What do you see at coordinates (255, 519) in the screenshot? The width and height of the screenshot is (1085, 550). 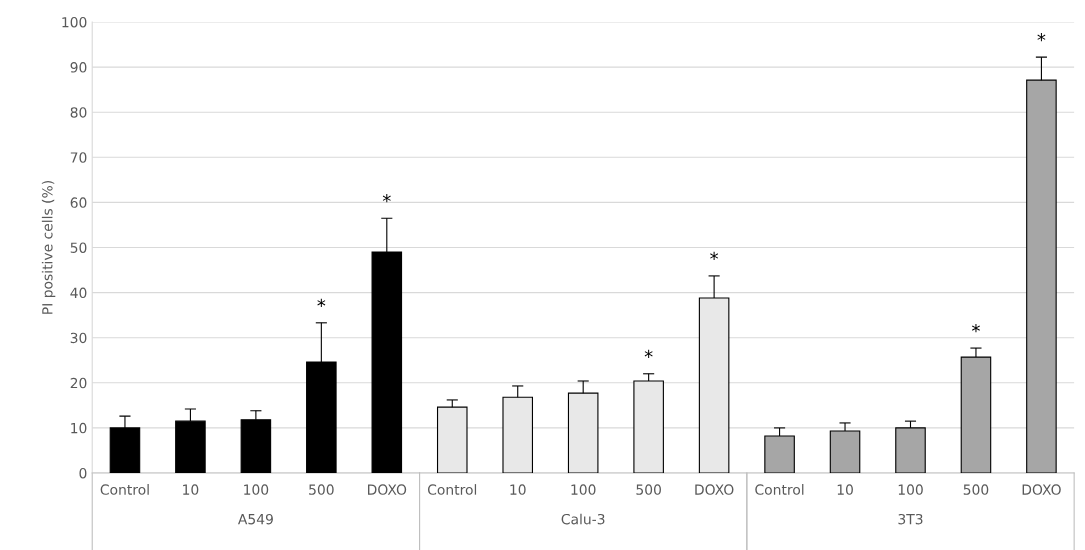 I see `text: A549` at bounding box center [255, 519].